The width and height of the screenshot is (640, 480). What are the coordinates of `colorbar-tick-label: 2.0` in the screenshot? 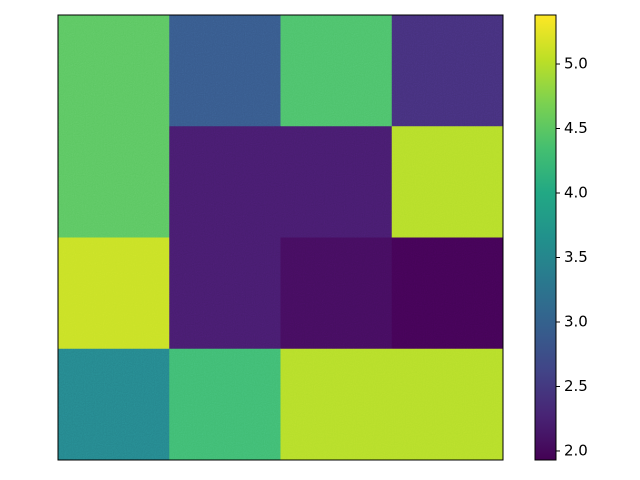 It's located at (576, 450).